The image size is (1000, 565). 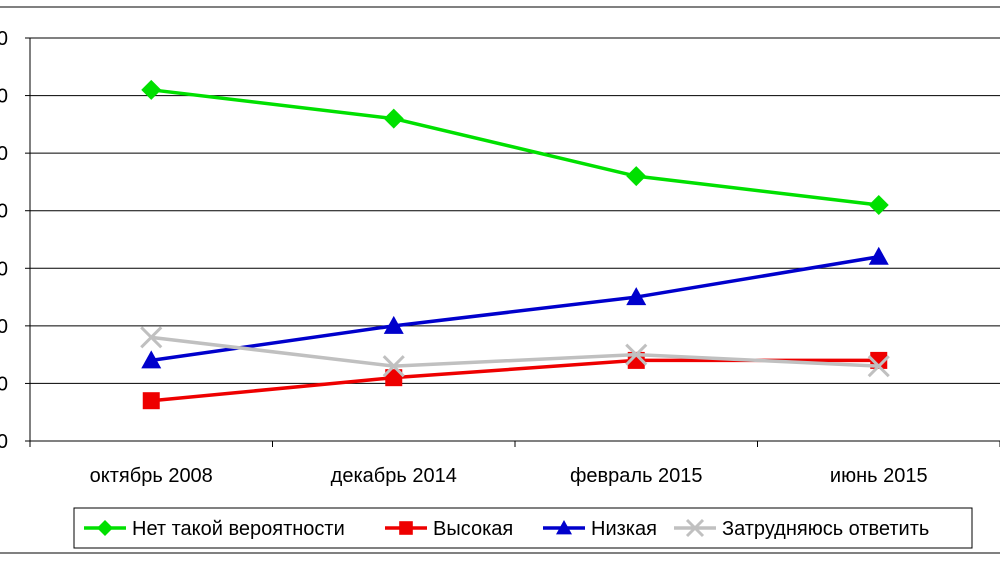 I want to click on legend-label: Нет такой вероятности, so click(x=238, y=529).